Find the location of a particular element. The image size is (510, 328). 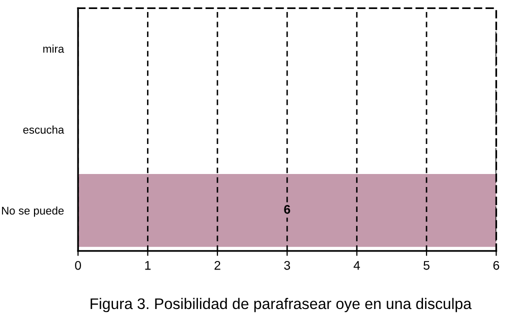

y-tick-label: mira is located at coordinates (53, 48).